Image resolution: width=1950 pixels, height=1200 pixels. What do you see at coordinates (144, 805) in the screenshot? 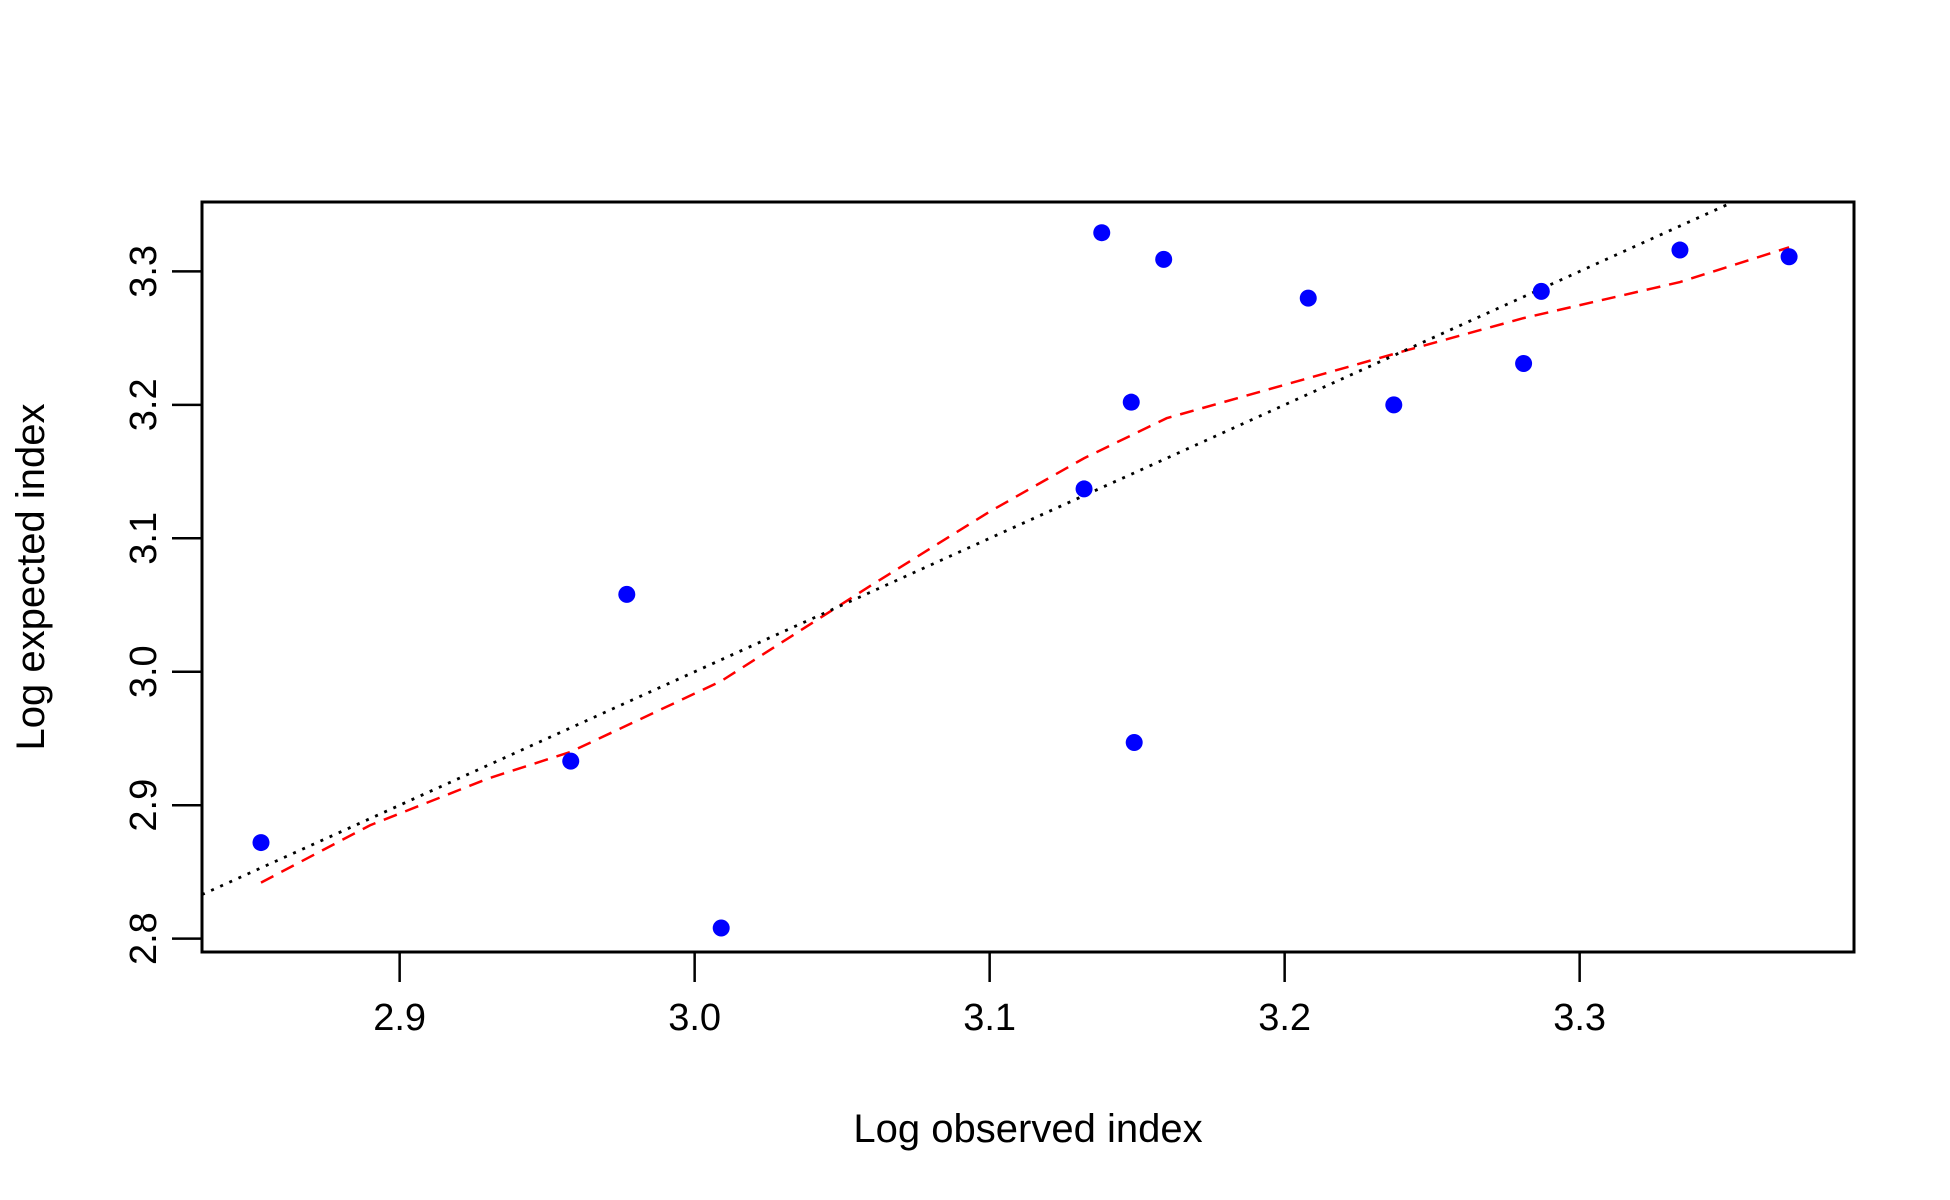
I see `y-tick-label: 2.9` at bounding box center [144, 805].